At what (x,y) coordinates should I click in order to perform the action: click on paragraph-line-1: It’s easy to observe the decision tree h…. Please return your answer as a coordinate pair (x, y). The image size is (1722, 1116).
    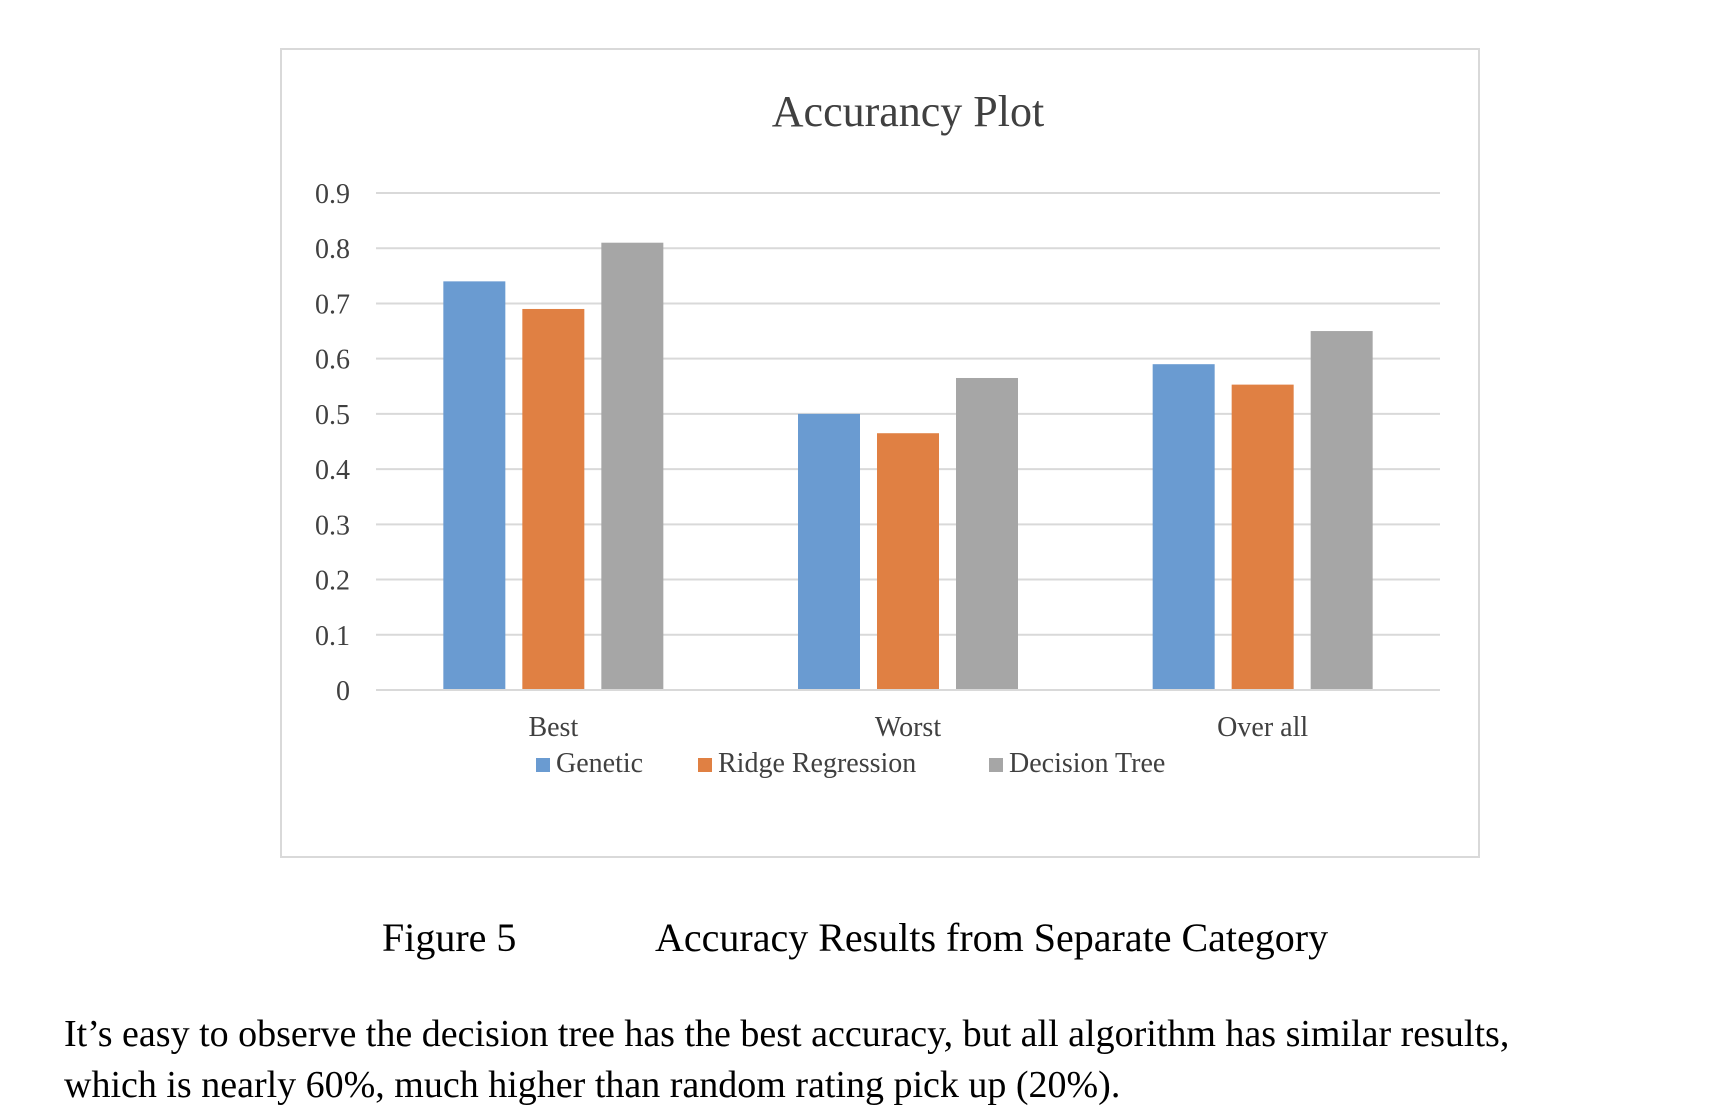
    Looking at the image, I should click on (787, 1034).